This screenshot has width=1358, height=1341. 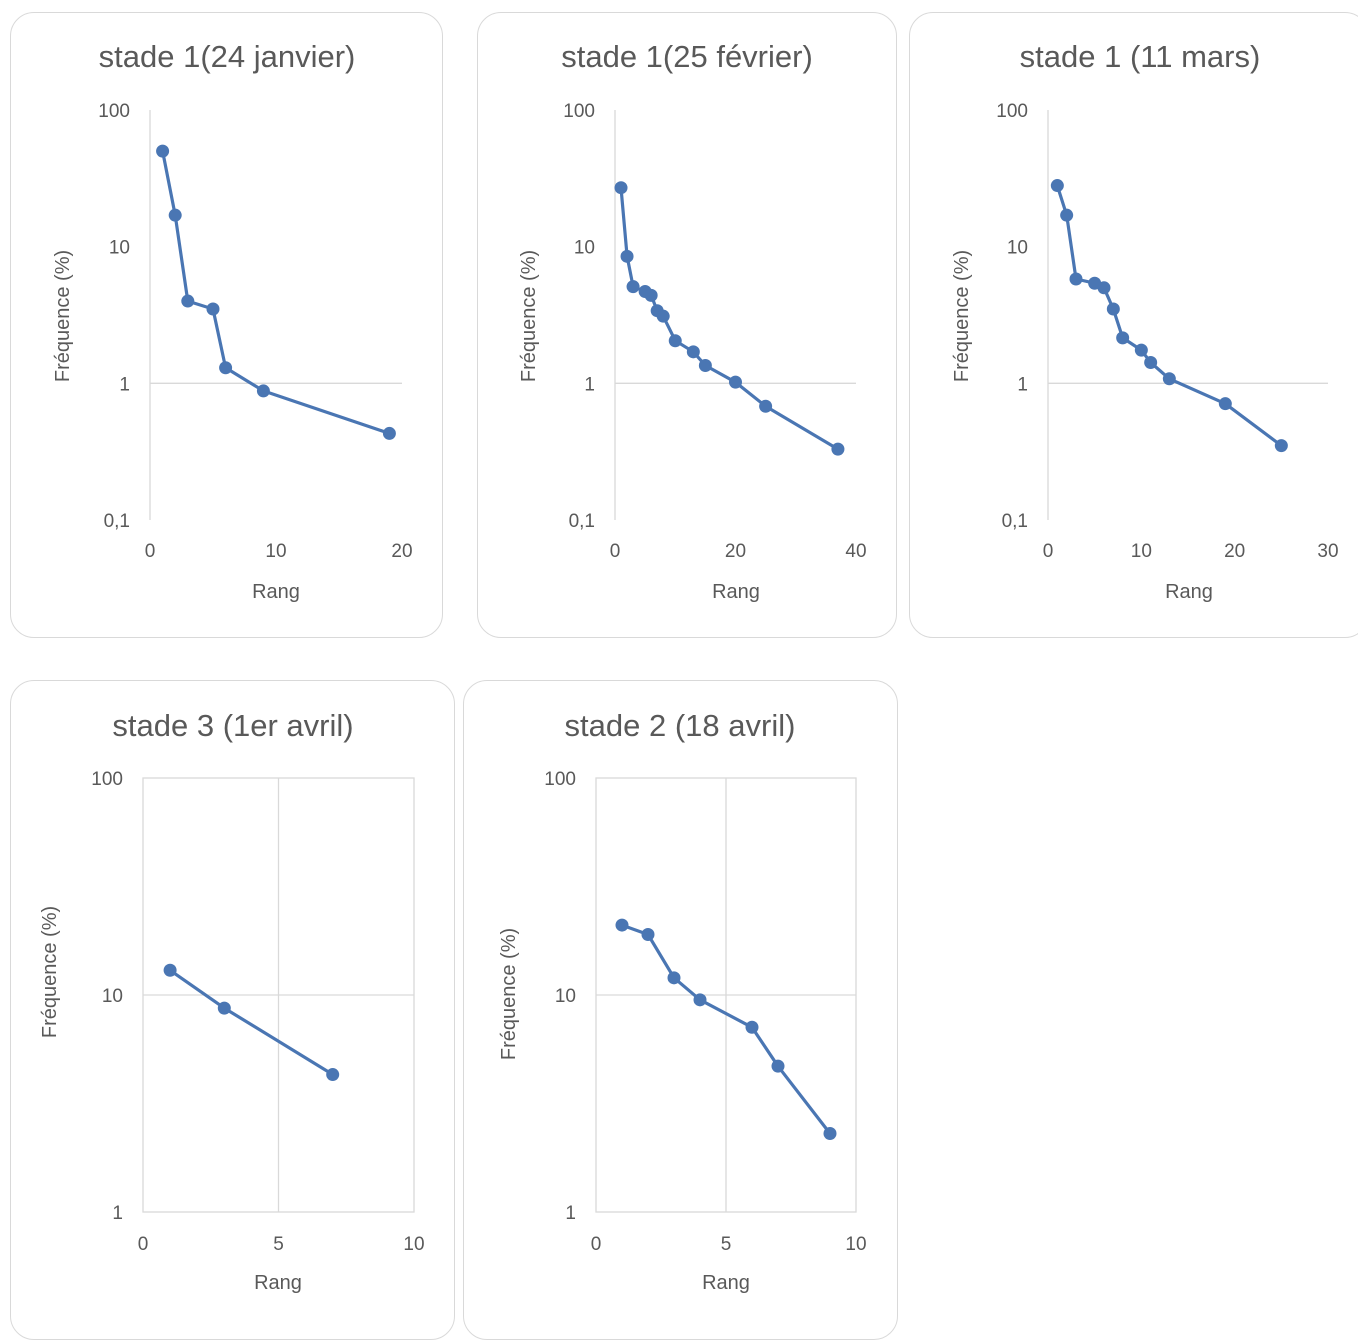 I want to click on plot-area: 0,1 1 10 100 0 10 20, so click(x=255, y=331).